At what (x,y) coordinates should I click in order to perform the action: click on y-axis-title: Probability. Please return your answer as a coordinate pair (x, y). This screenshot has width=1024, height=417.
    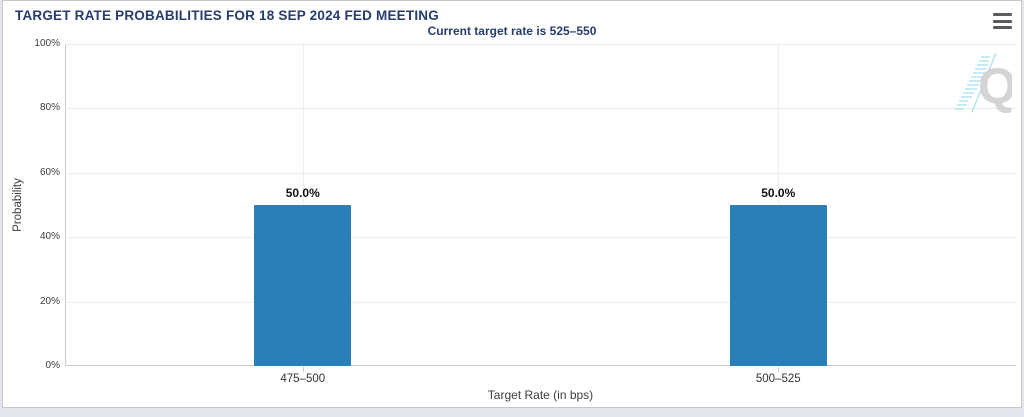
    Looking at the image, I should click on (18, 205).